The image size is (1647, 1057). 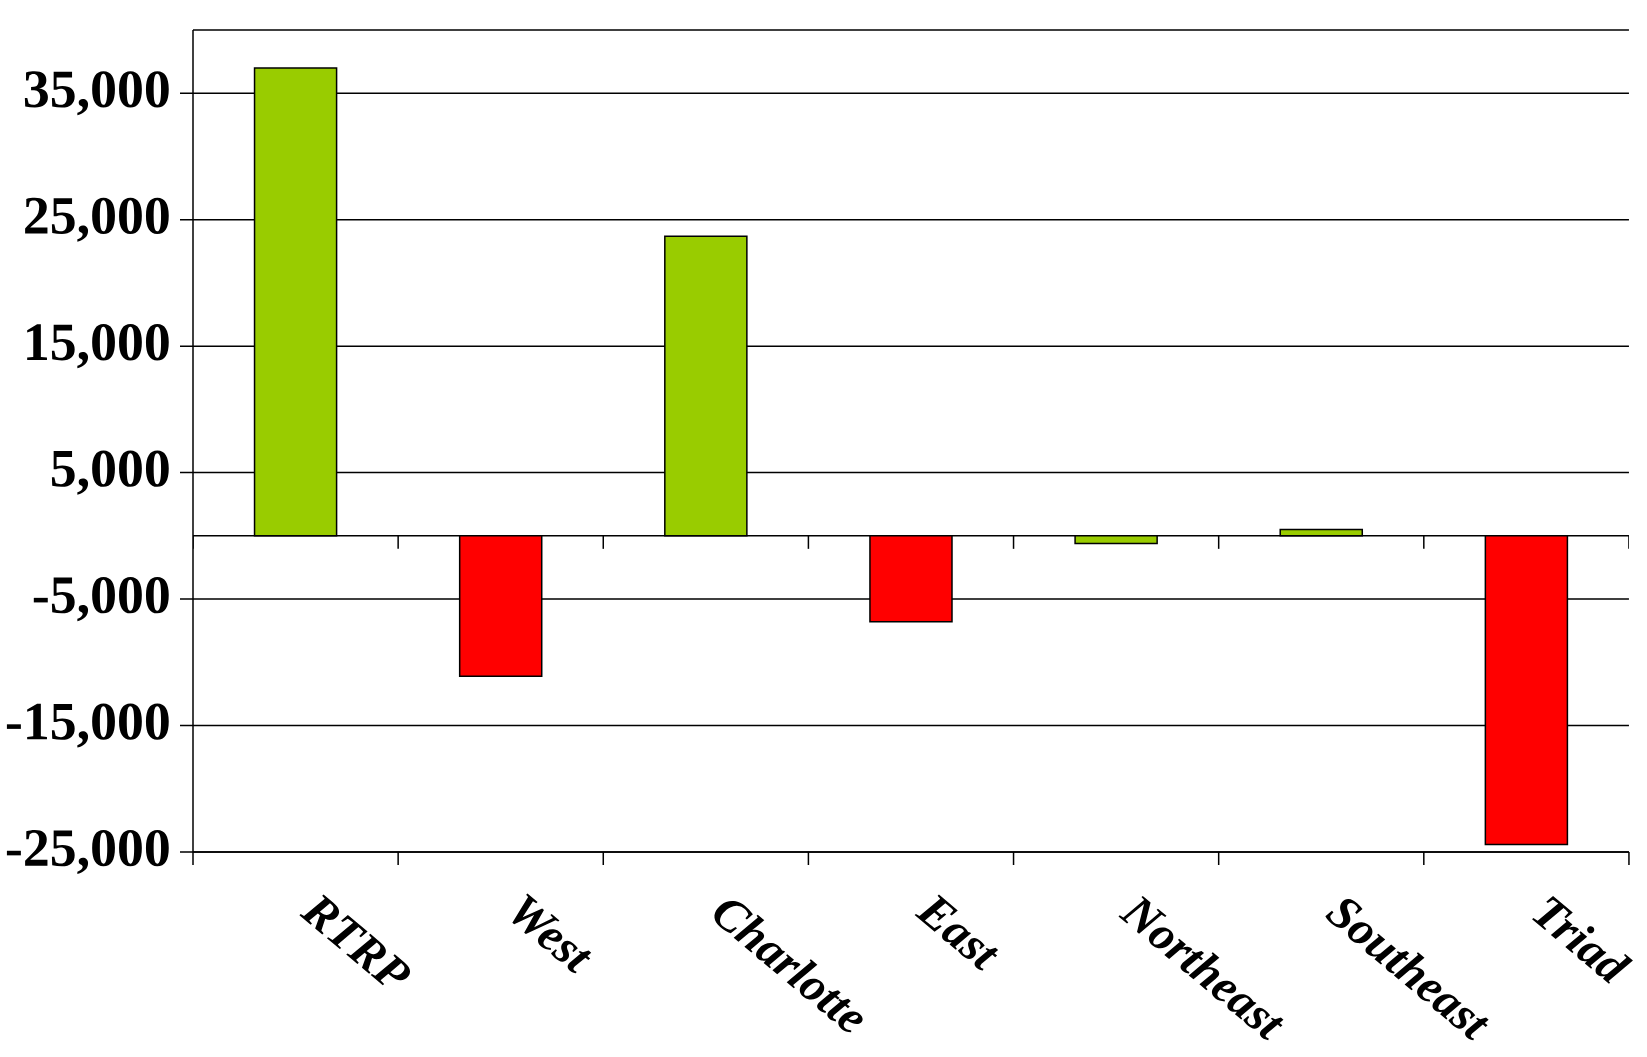 I want to click on y-tick-label: 5,000, so click(x=110, y=472).